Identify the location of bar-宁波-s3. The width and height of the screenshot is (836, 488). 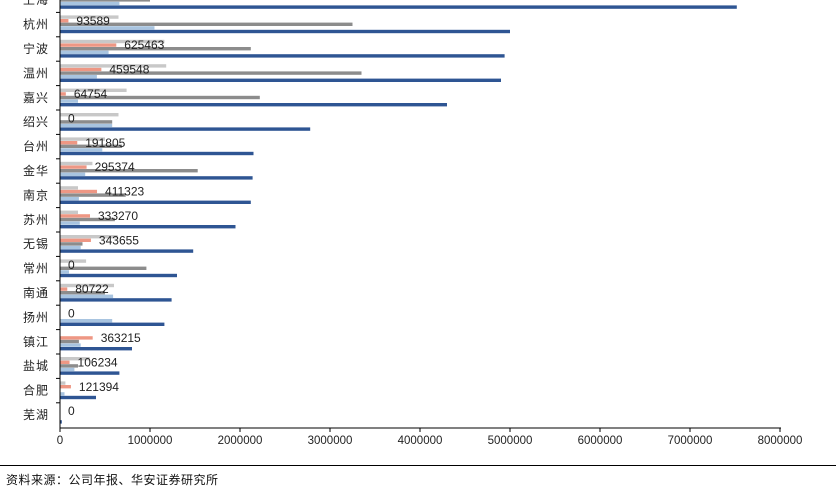
(155, 49).